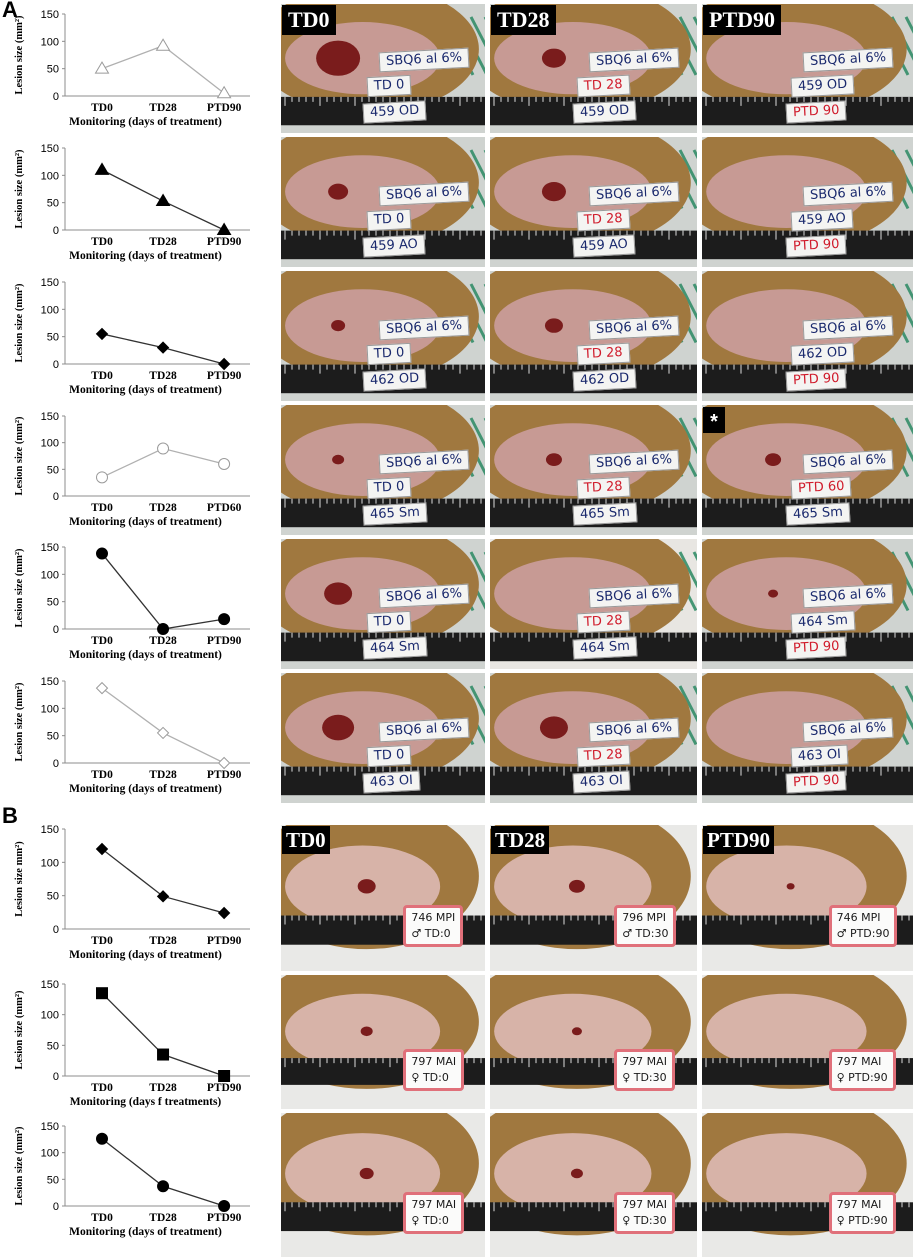  What do you see at coordinates (593, 1185) in the screenshot?
I see `photo-b-r3-c2: 797 MAI ♀ TD:30` at bounding box center [593, 1185].